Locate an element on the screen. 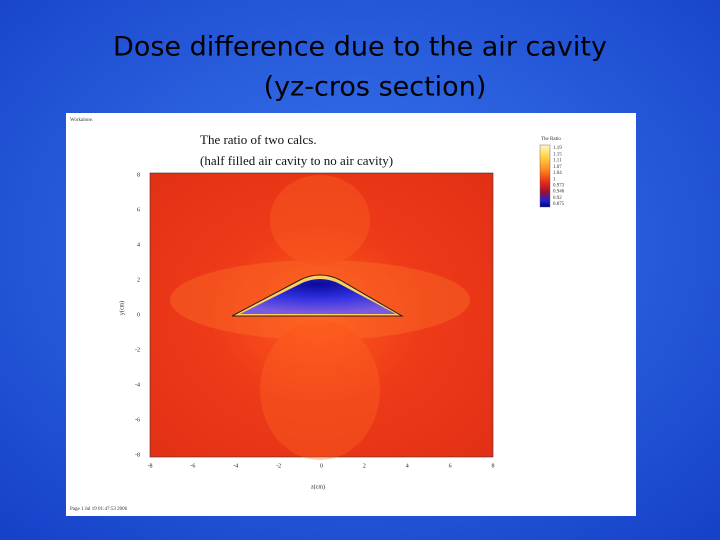 The width and height of the screenshot is (720, 540). x-axis-label: z(cm) is located at coordinates (318, 486).